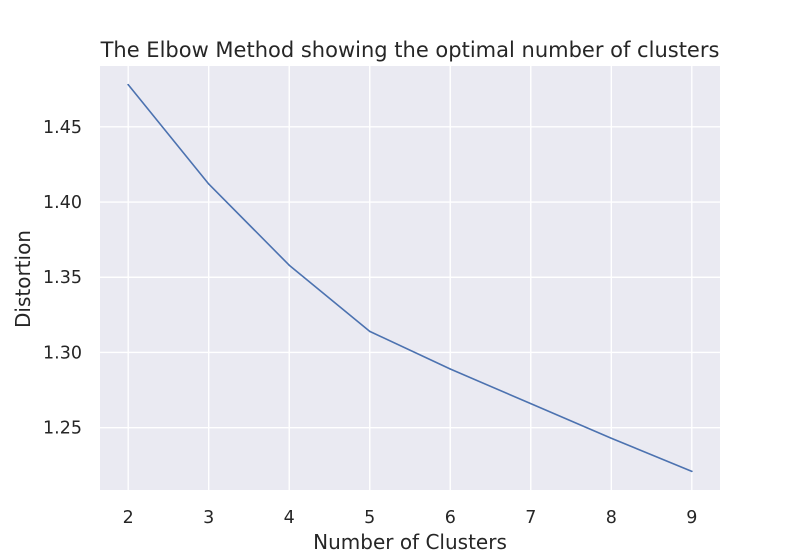 This screenshot has height=550, width=800. What do you see at coordinates (369, 518) in the screenshot?
I see `x-tick-label: 5` at bounding box center [369, 518].